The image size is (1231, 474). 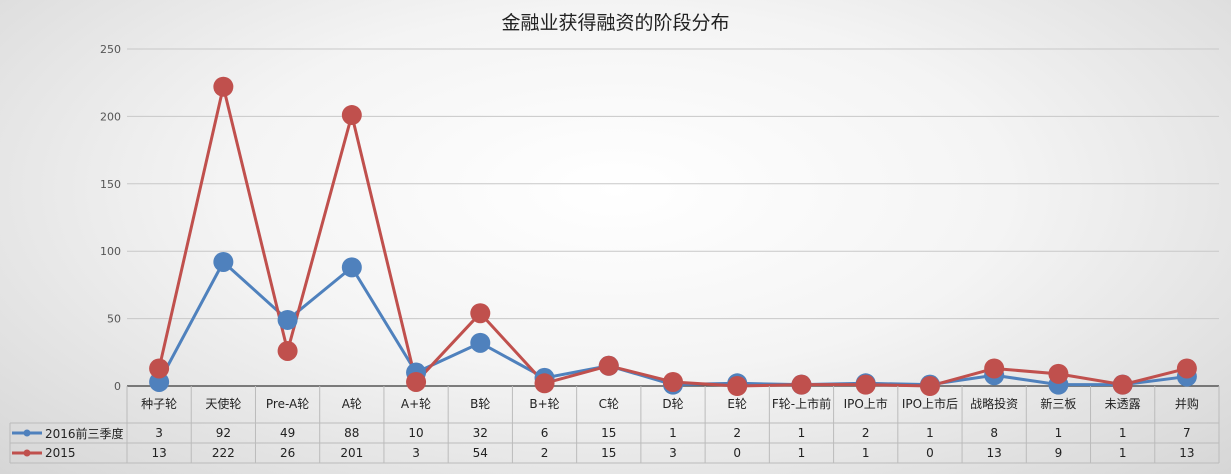 What do you see at coordinates (480, 404) in the screenshot?
I see `x-tick-label: B轮` at bounding box center [480, 404].